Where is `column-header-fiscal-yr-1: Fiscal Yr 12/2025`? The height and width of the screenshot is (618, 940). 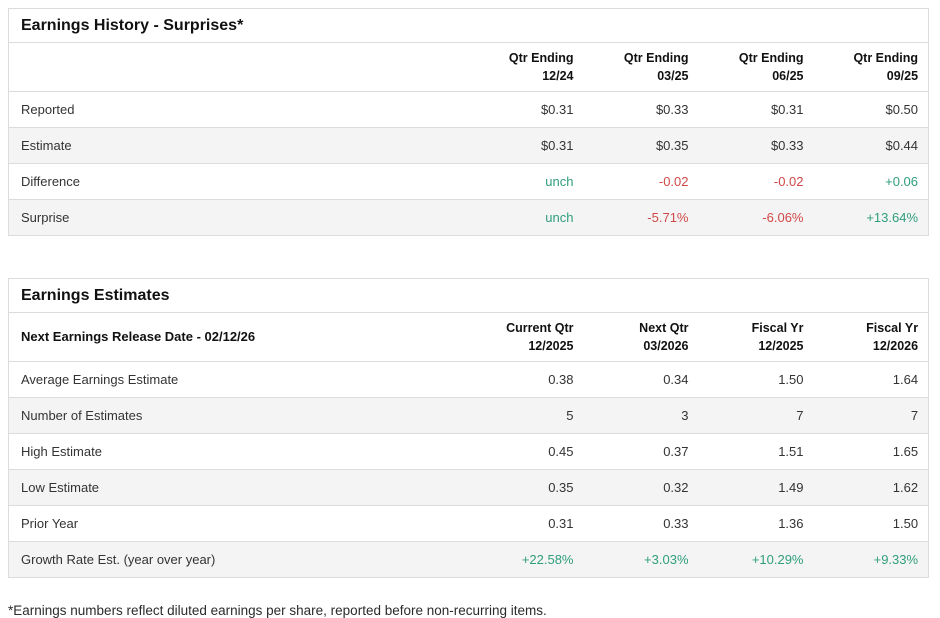 column-header-fiscal-yr-1: Fiscal Yr 12/2025 is located at coordinates (756, 337).